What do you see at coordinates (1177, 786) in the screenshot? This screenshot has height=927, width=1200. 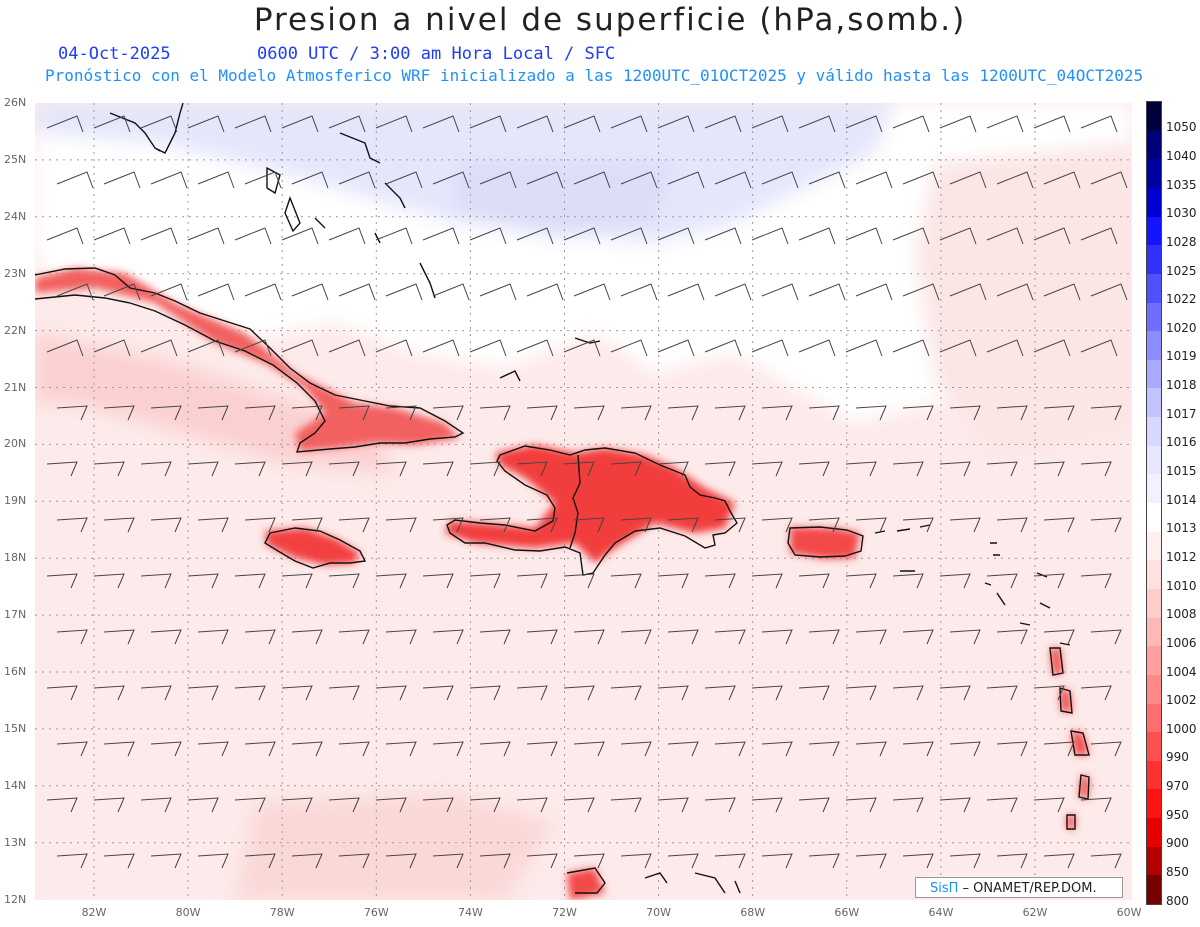 I see `colorbar-label: 970` at bounding box center [1177, 786].